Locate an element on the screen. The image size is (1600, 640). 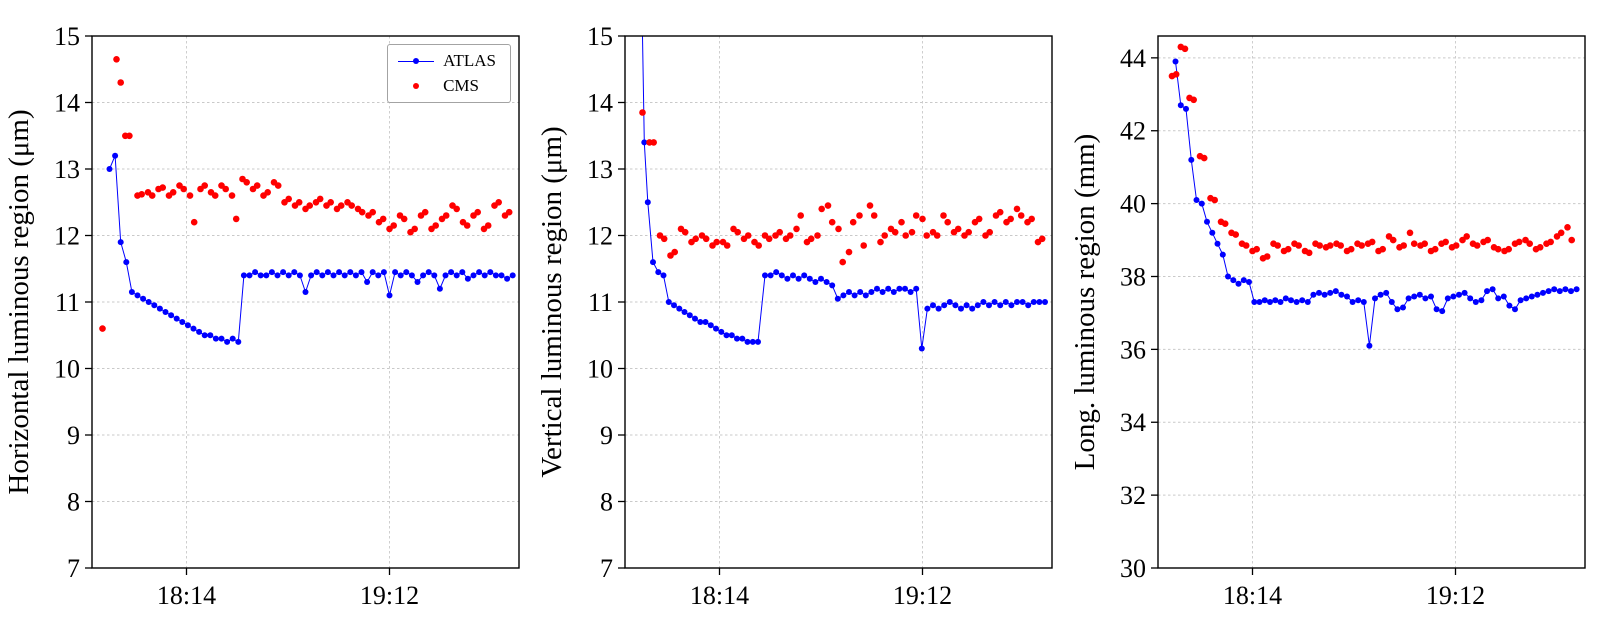
legend-label-atlas: ATLAS is located at coordinates (469, 60).